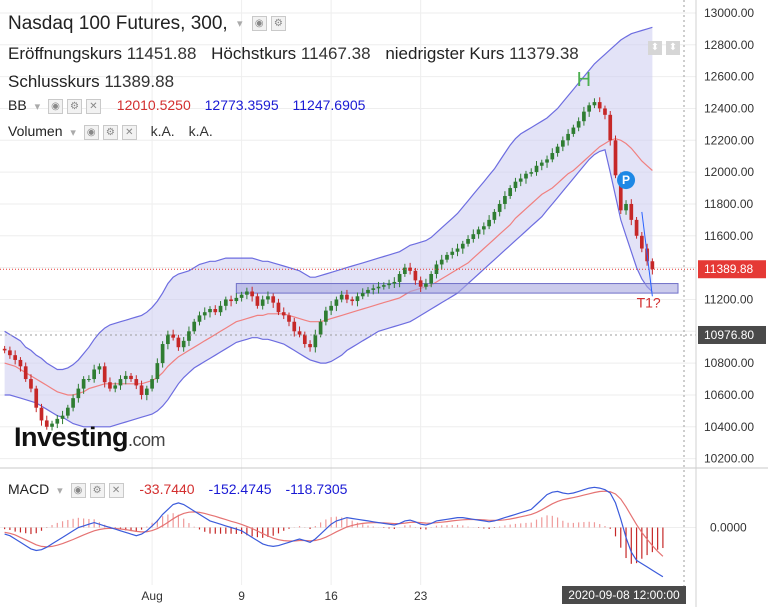  I want to click on annotation-badge, so click(626, 180).